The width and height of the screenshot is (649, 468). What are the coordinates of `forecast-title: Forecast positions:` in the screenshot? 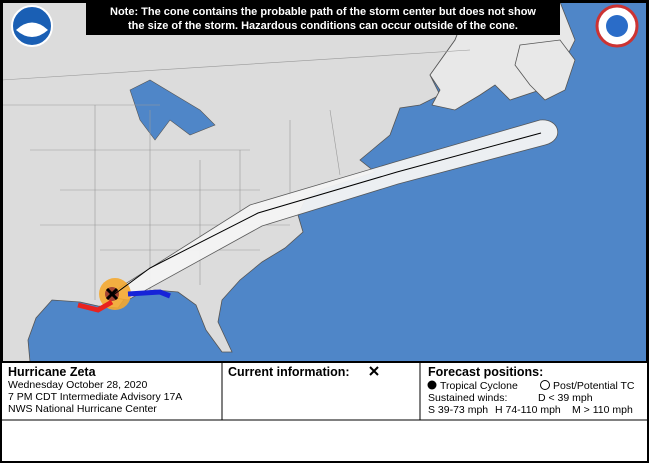 It's located at (485, 372).